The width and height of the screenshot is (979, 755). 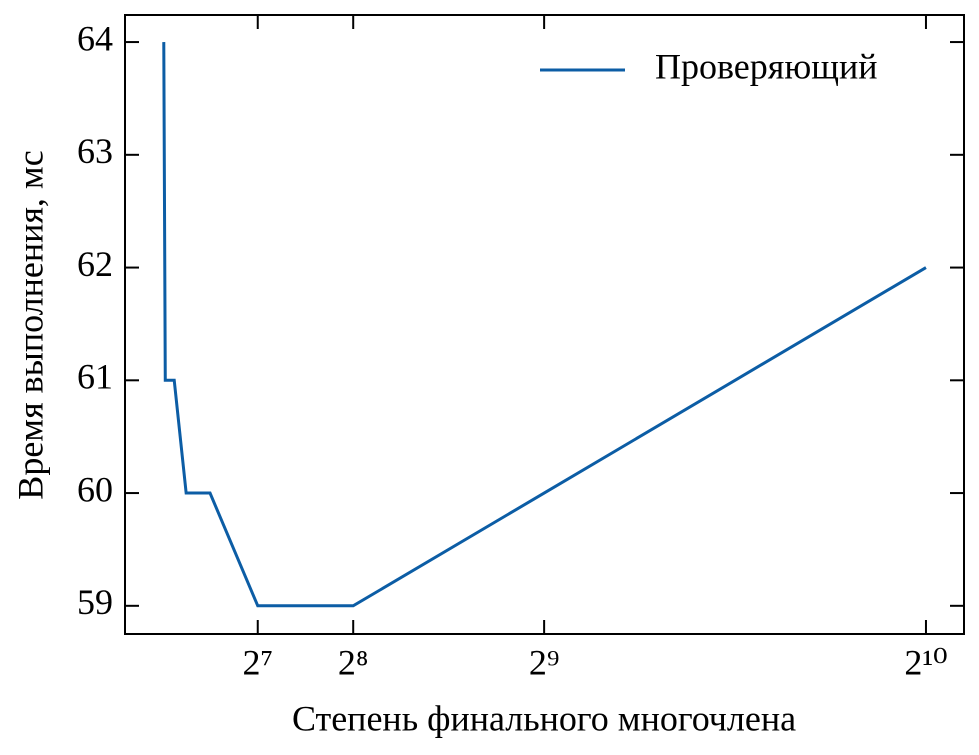 What do you see at coordinates (95, 602) in the screenshot?
I see `y-tick-label: 59` at bounding box center [95, 602].